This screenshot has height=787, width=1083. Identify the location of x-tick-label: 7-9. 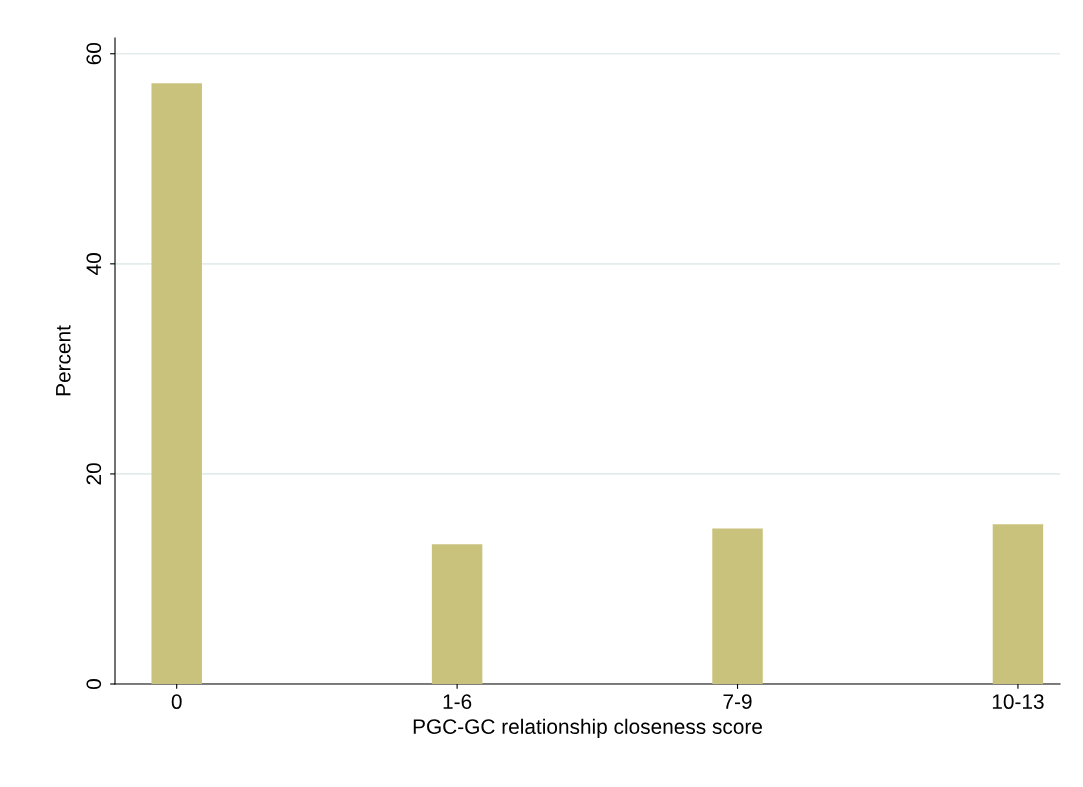
(737, 702).